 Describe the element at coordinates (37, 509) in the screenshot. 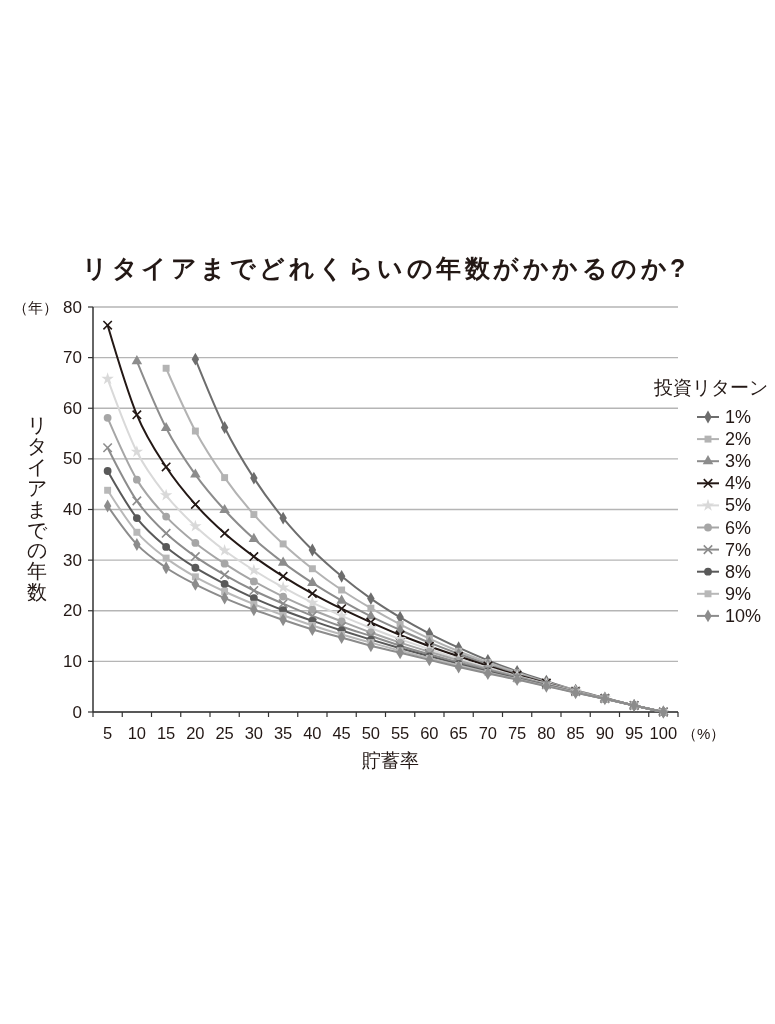

I see `text: リタイアまでの年数` at that location.